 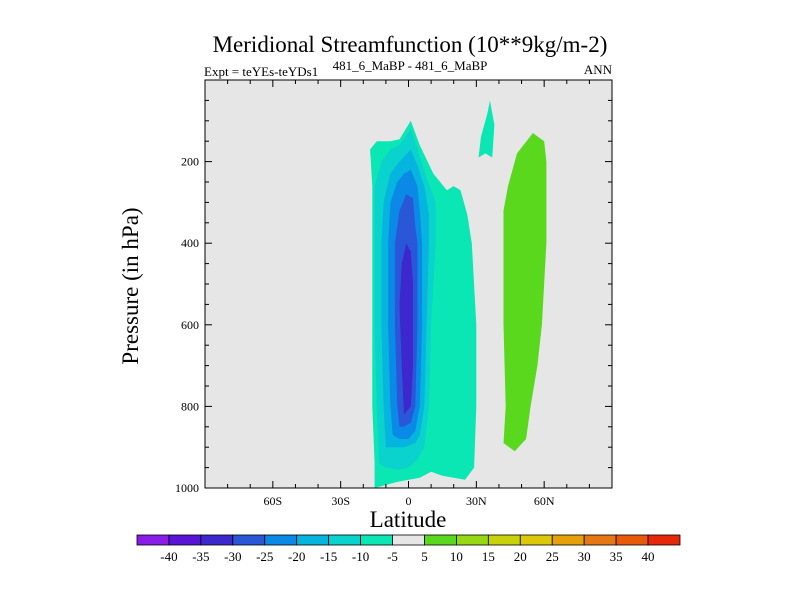 What do you see at coordinates (476, 501) in the screenshot?
I see `x-tick-label: 30N` at bounding box center [476, 501].